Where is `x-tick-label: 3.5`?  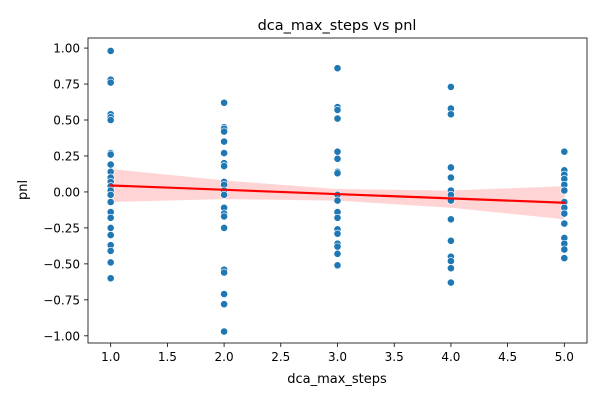
x-tick-label: 3.5 is located at coordinates (394, 357).